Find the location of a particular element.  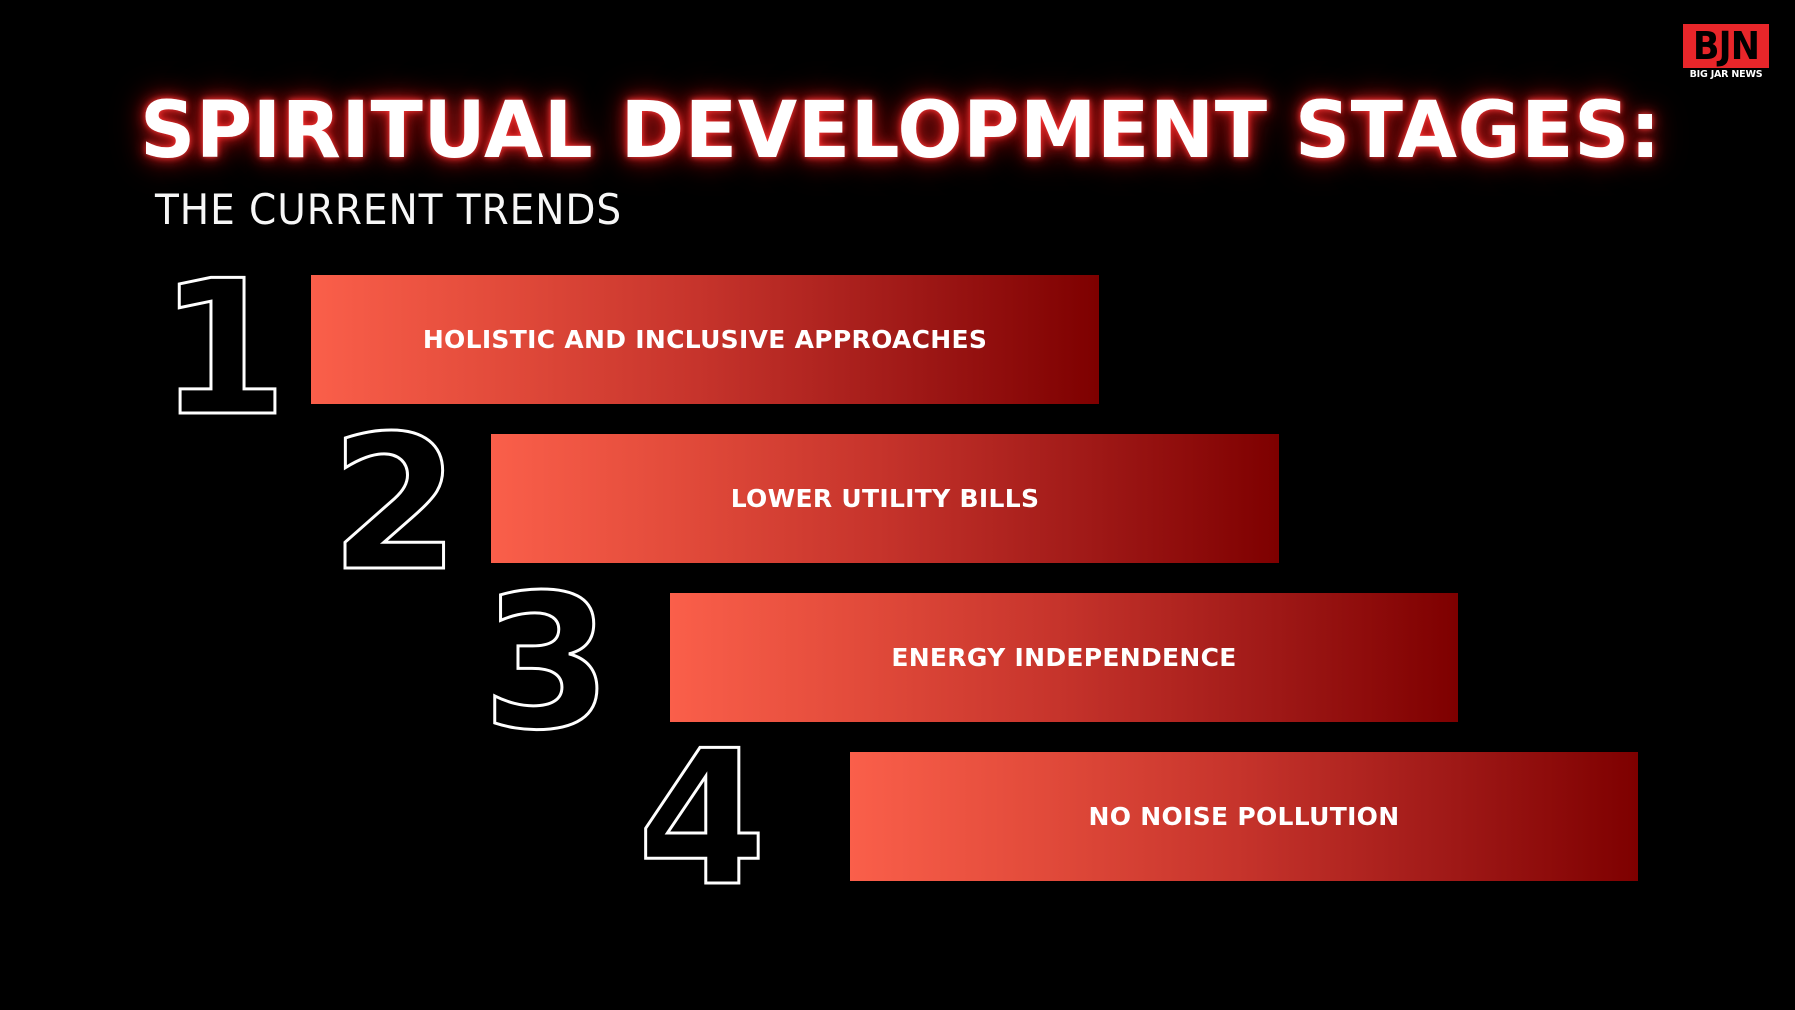

stage-label-4: NO NOISE POLLUTION is located at coordinates (1244, 816).